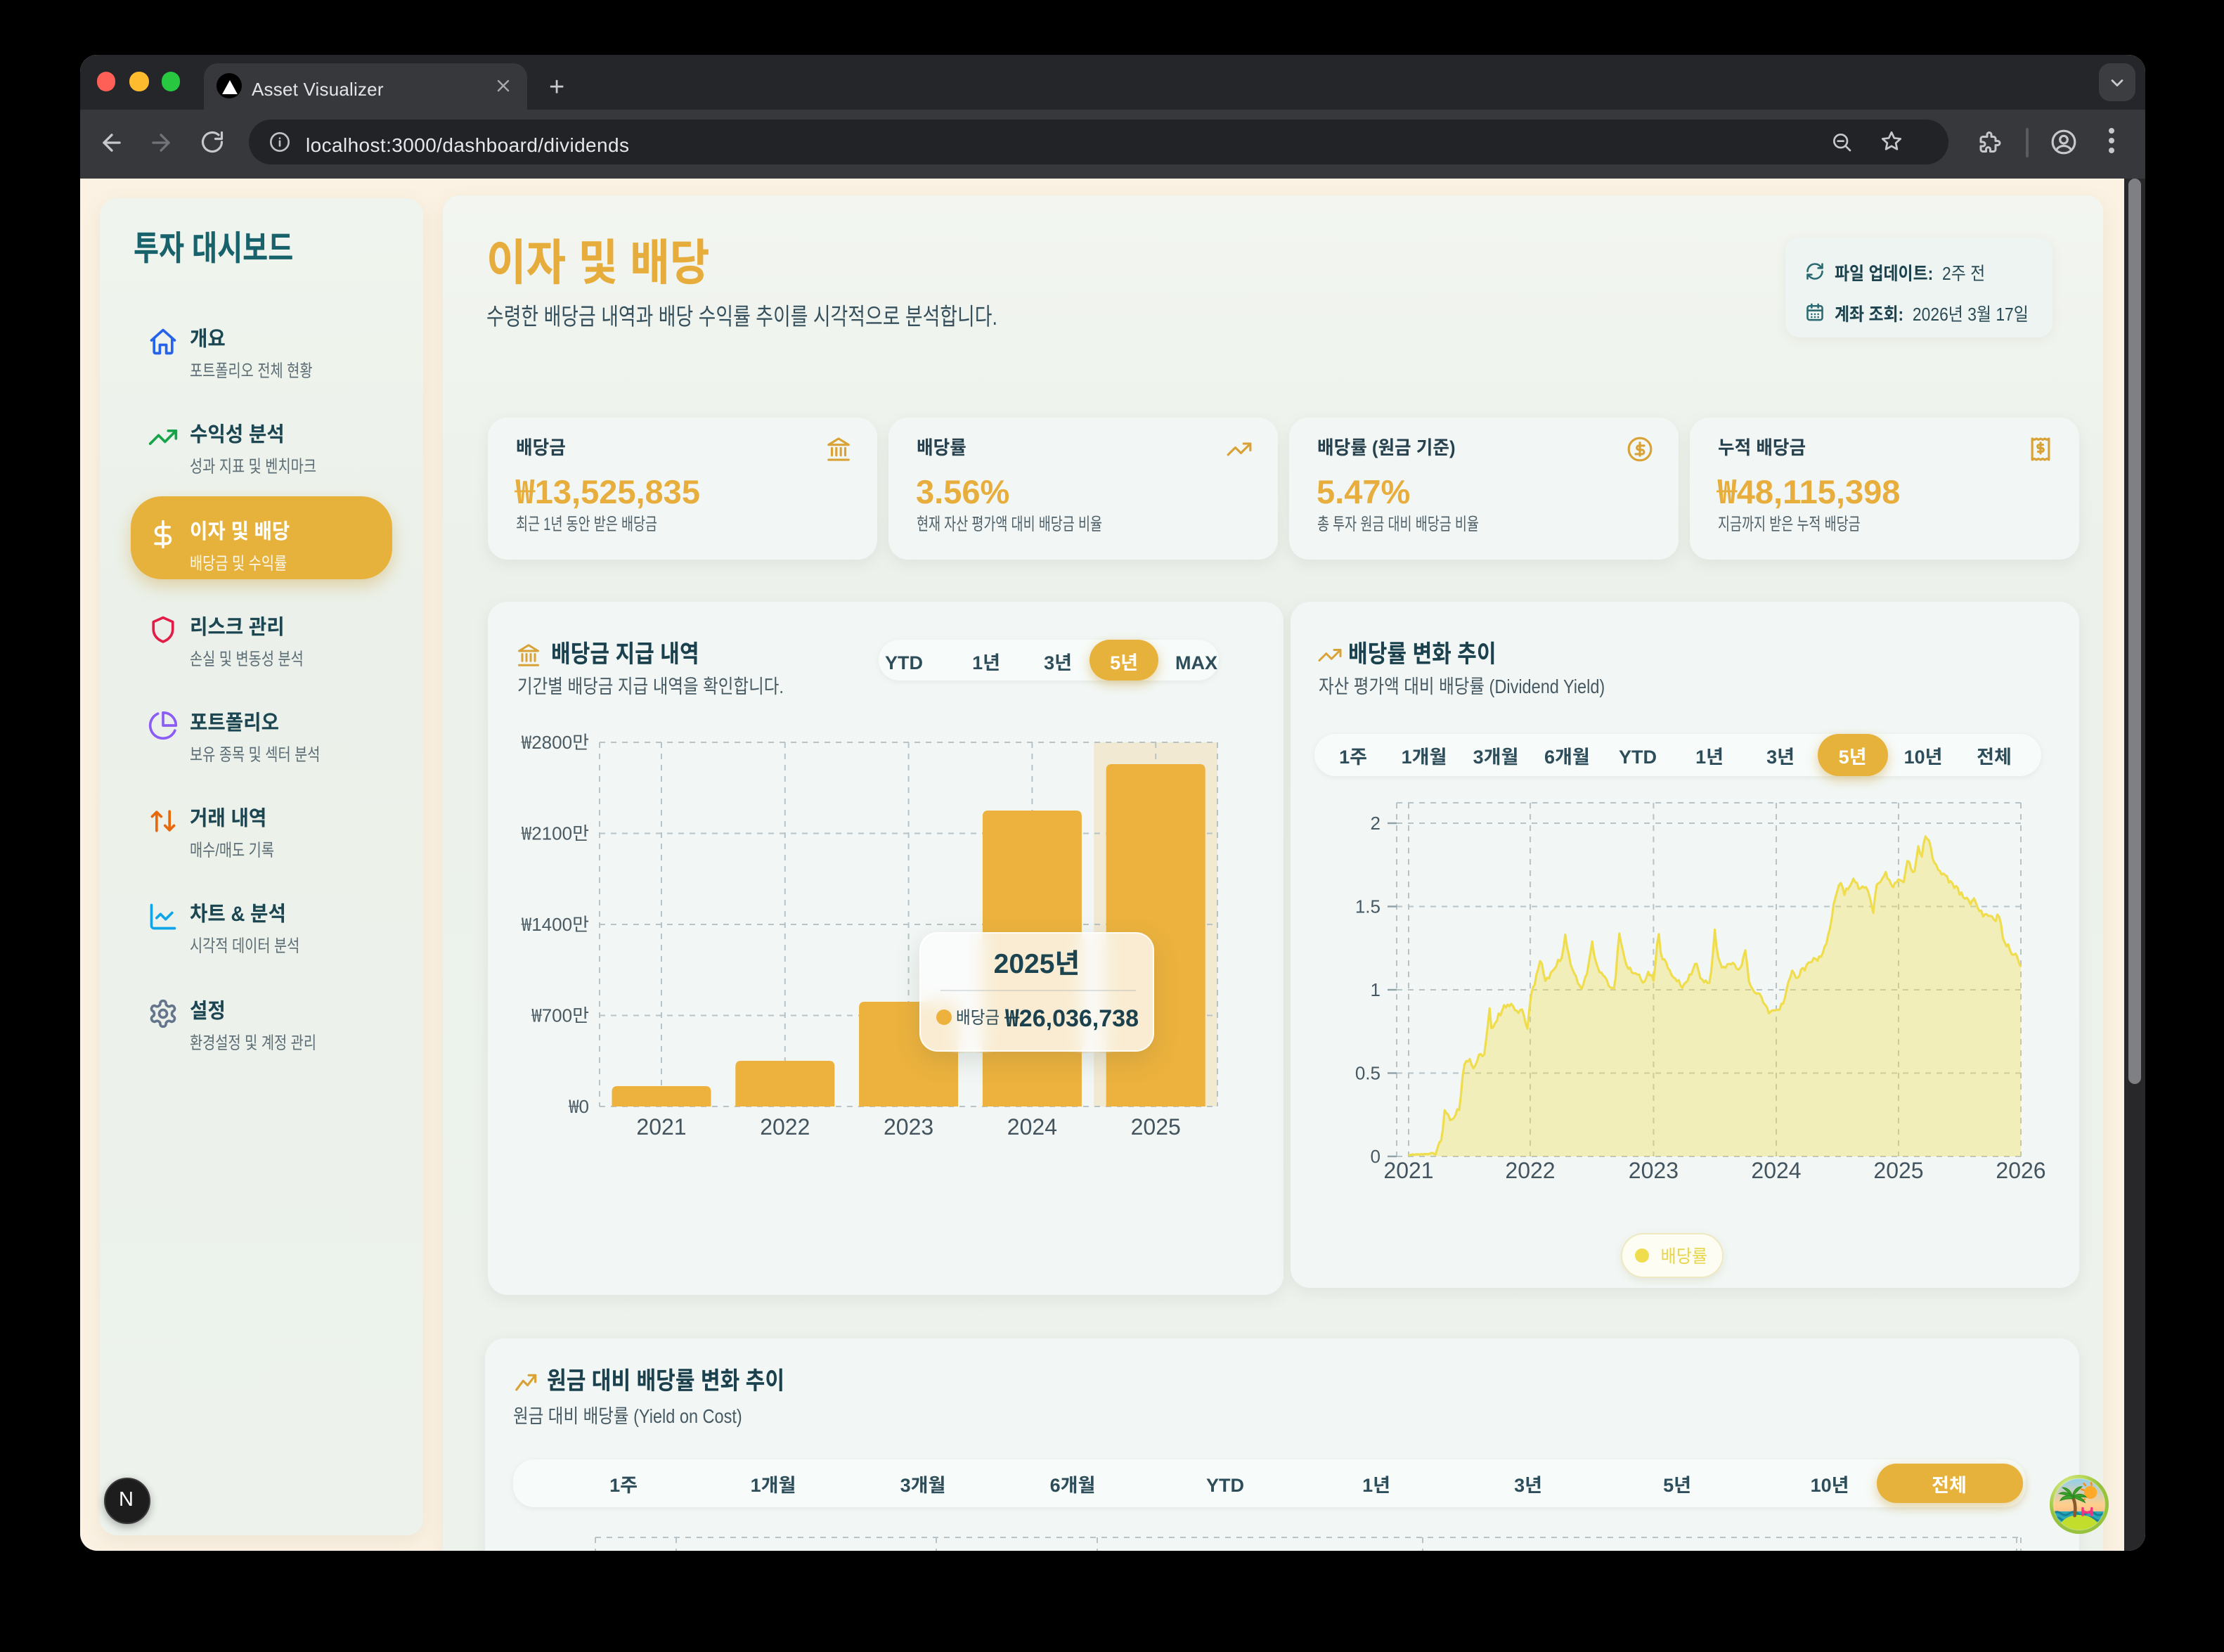 The image size is (2224, 1652). What do you see at coordinates (1376, 822) in the screenshot?
I see `svg-text: 2` at bounding box center [1376, 822].